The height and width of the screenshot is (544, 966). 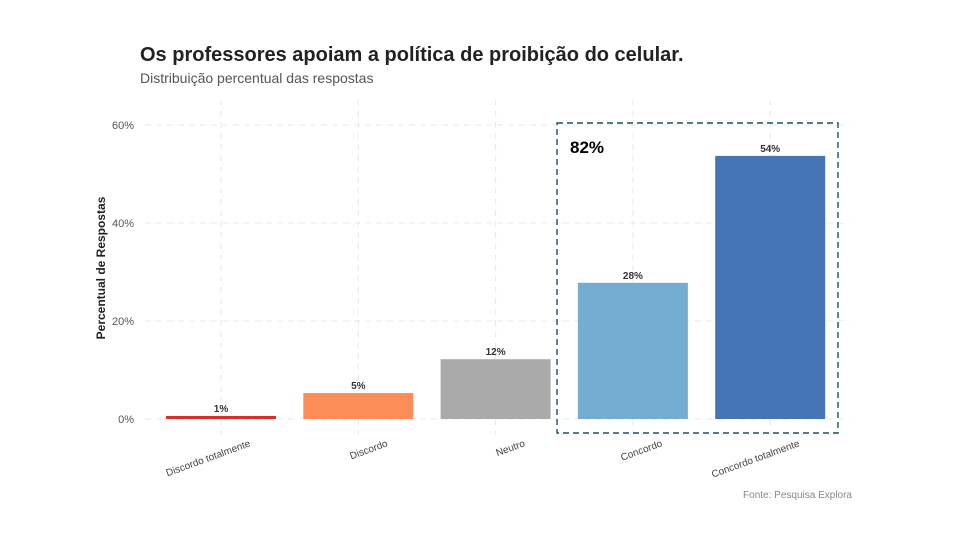 I want to click on chart-subtitle: Distribuição percentual das respostas, so click(x=257, y=78).